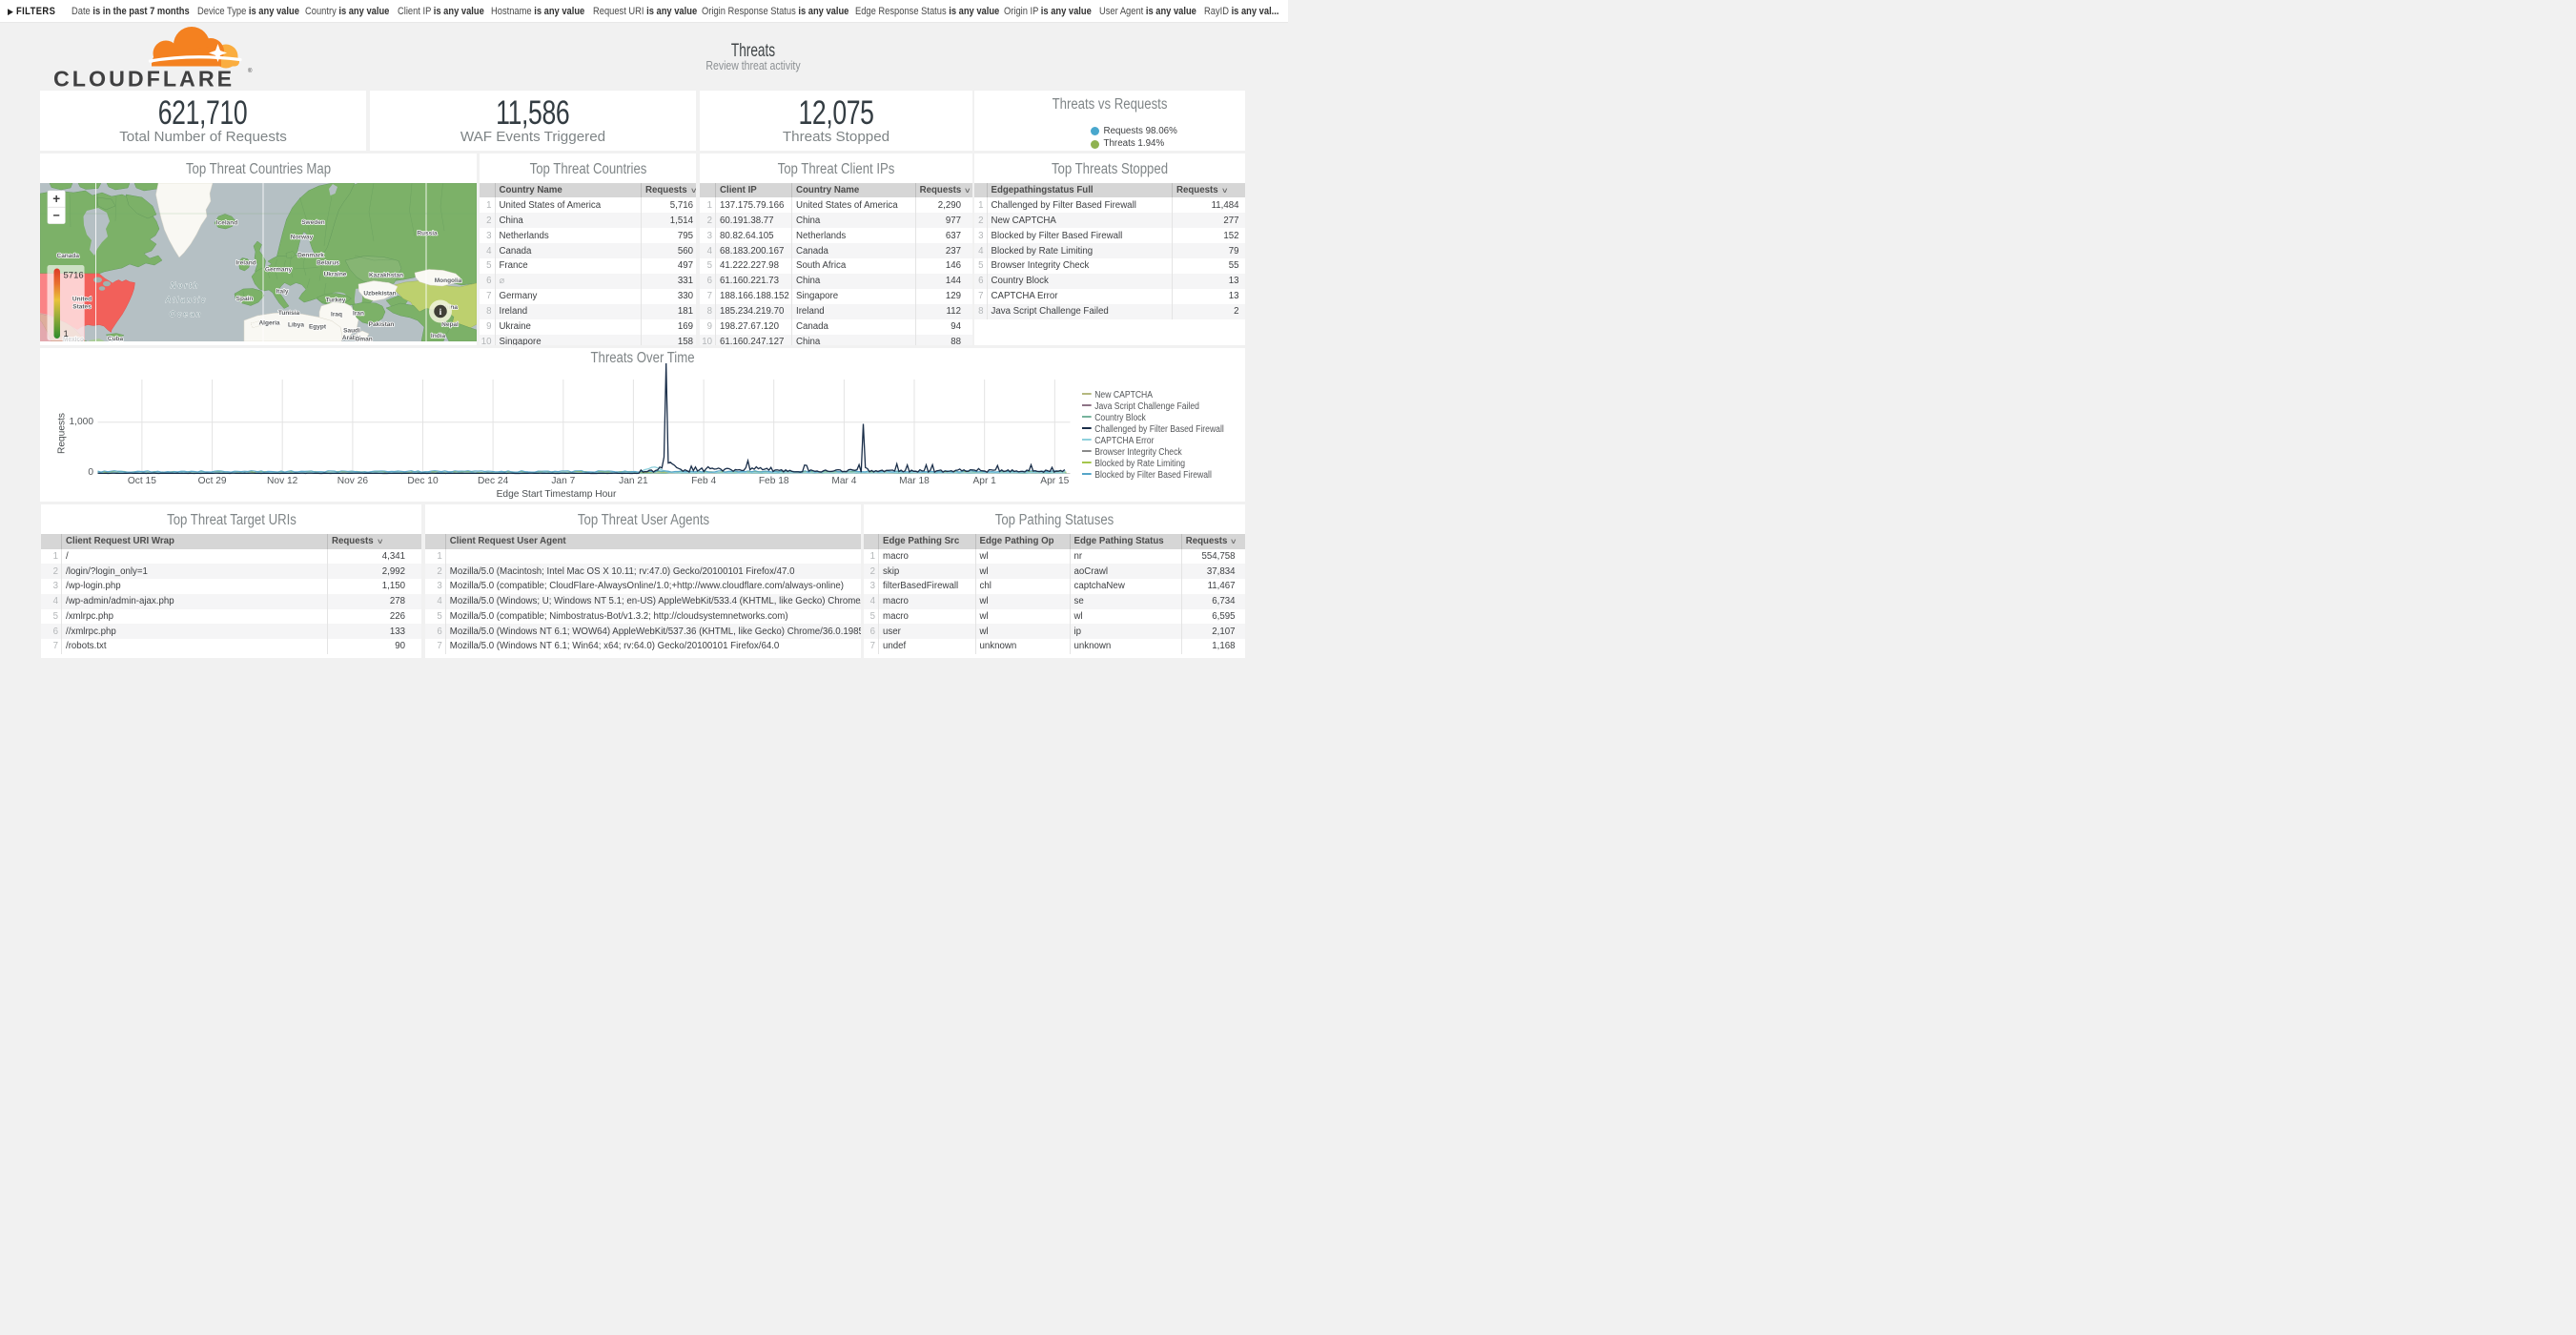 The image size is (2576, 1335). I want to click on svg-text: Belarus, so click(328, 263).